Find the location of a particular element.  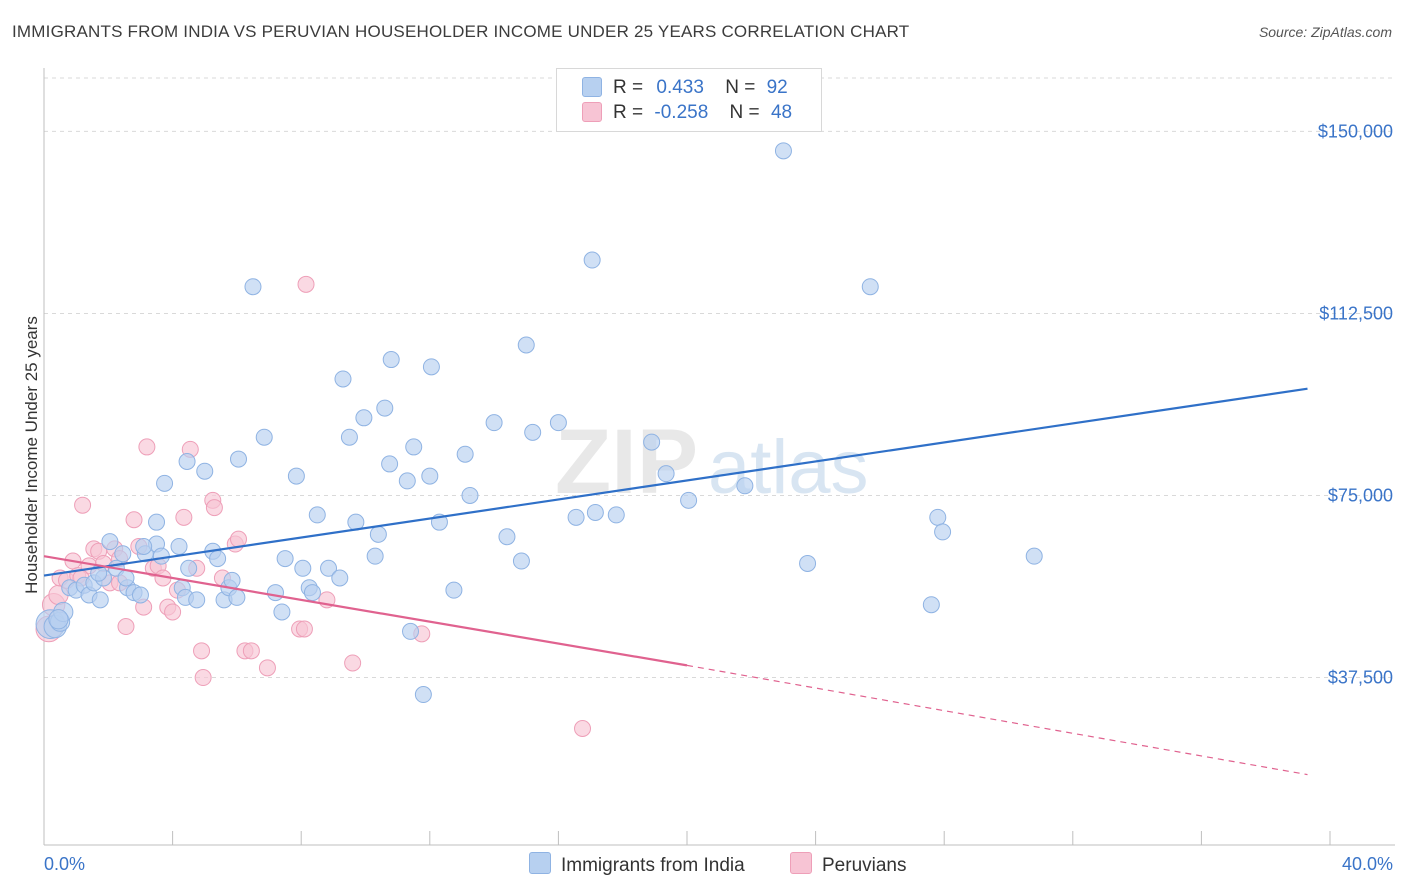

x-tick-label-min: 0.0% is located at coordinates (64, 864).